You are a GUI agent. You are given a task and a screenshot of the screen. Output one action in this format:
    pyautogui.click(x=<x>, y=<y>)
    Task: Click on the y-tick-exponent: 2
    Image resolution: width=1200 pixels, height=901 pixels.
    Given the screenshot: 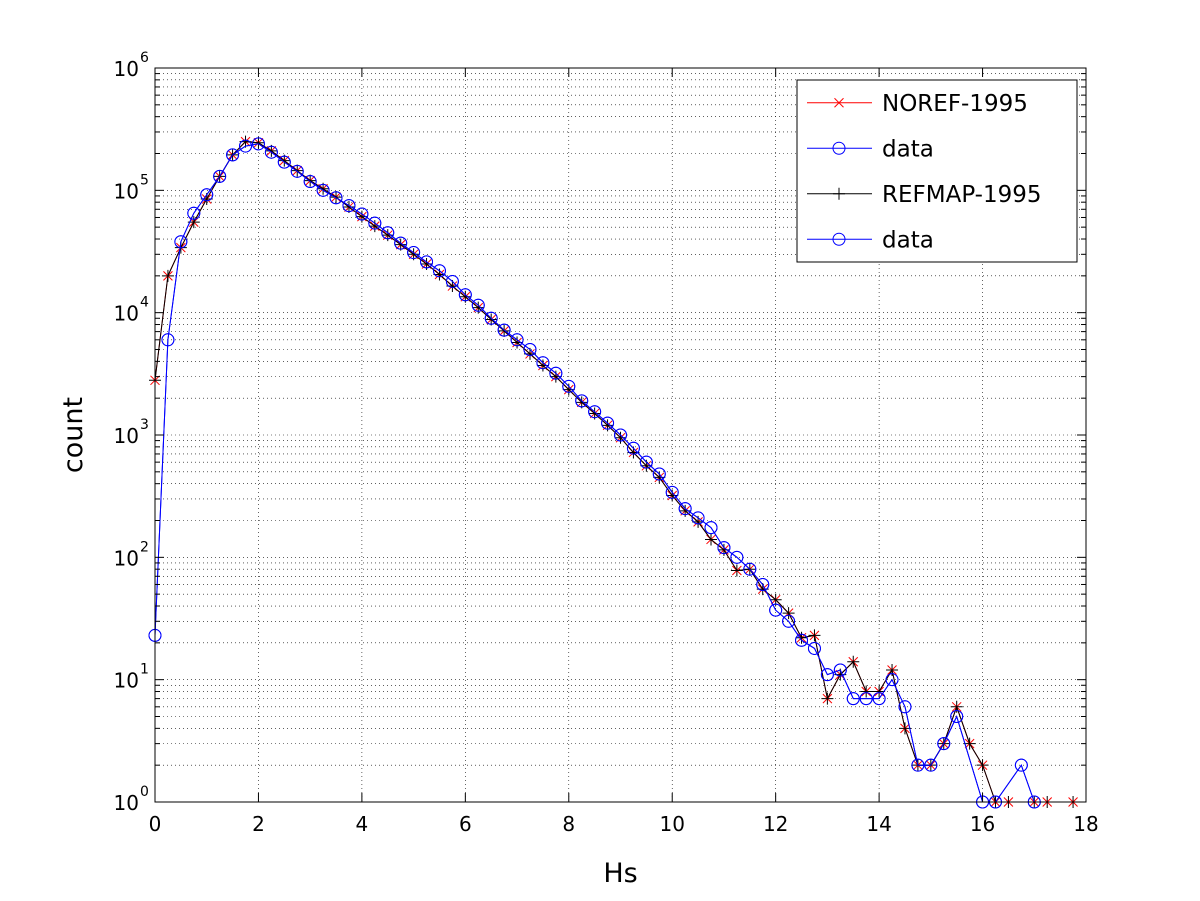 What is the action you would take?
    pyautogui.click(x=144, y=547)
    